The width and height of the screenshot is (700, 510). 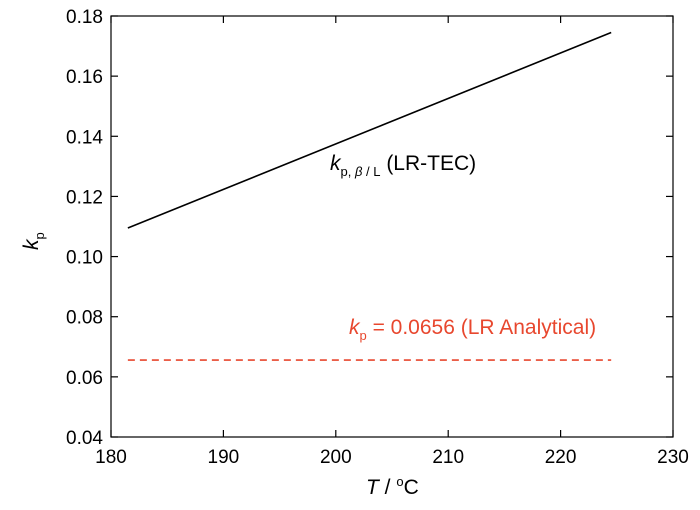 I want to click on x-axis-title: T / oC, so click(x=392, y=486).